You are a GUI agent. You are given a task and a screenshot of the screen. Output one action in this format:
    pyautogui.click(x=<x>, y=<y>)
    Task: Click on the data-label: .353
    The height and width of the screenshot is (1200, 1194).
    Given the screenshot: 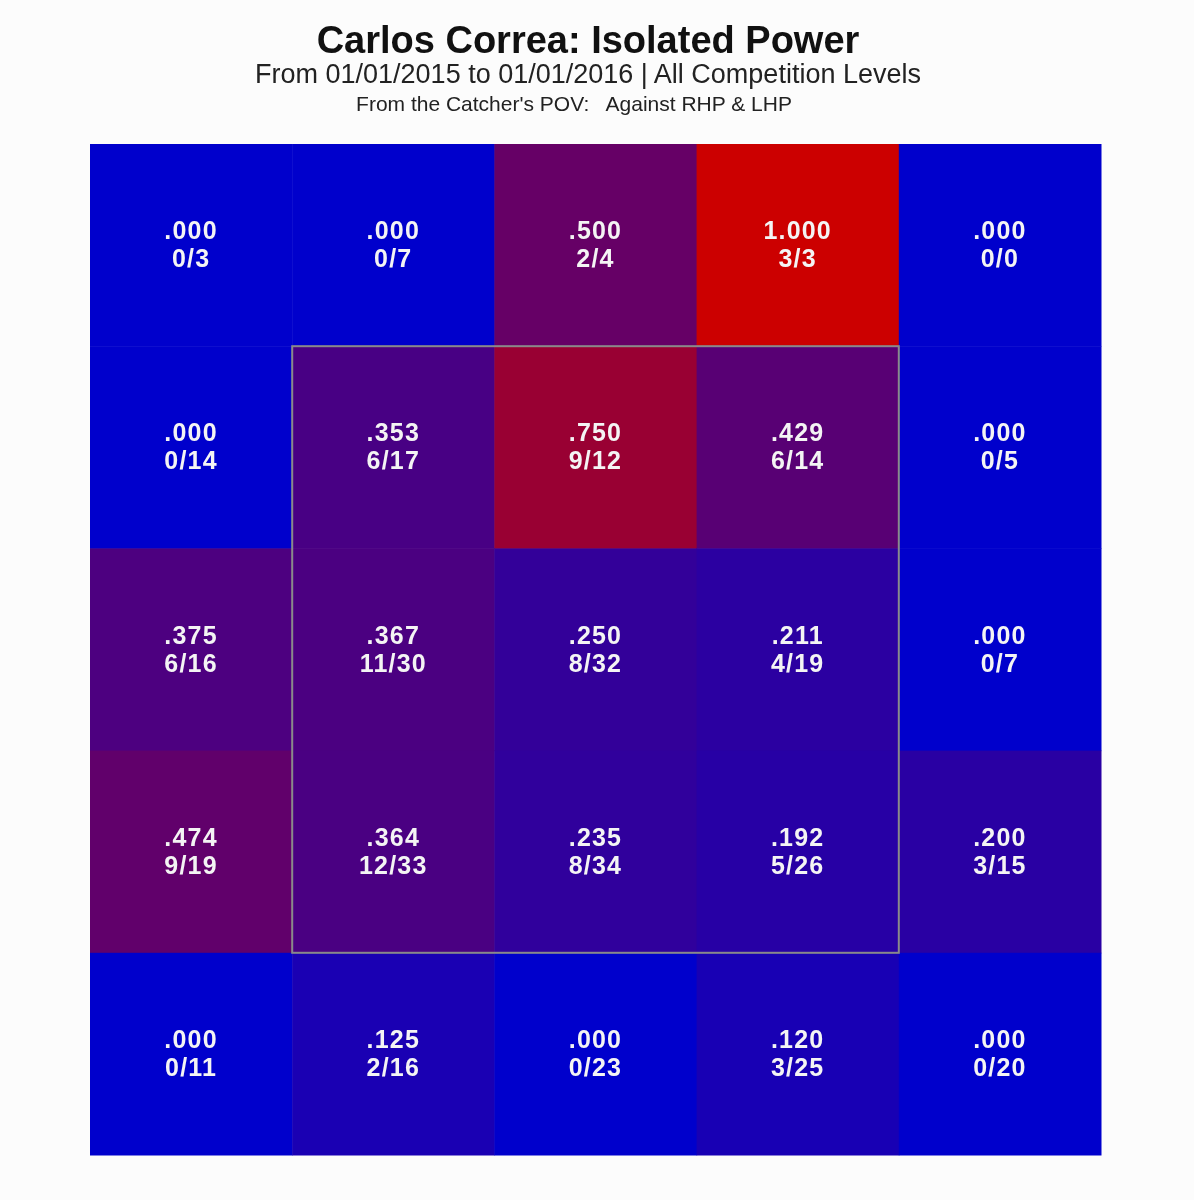 What is the action you would take?
    pyautogui.click(x=393, y=432)
    